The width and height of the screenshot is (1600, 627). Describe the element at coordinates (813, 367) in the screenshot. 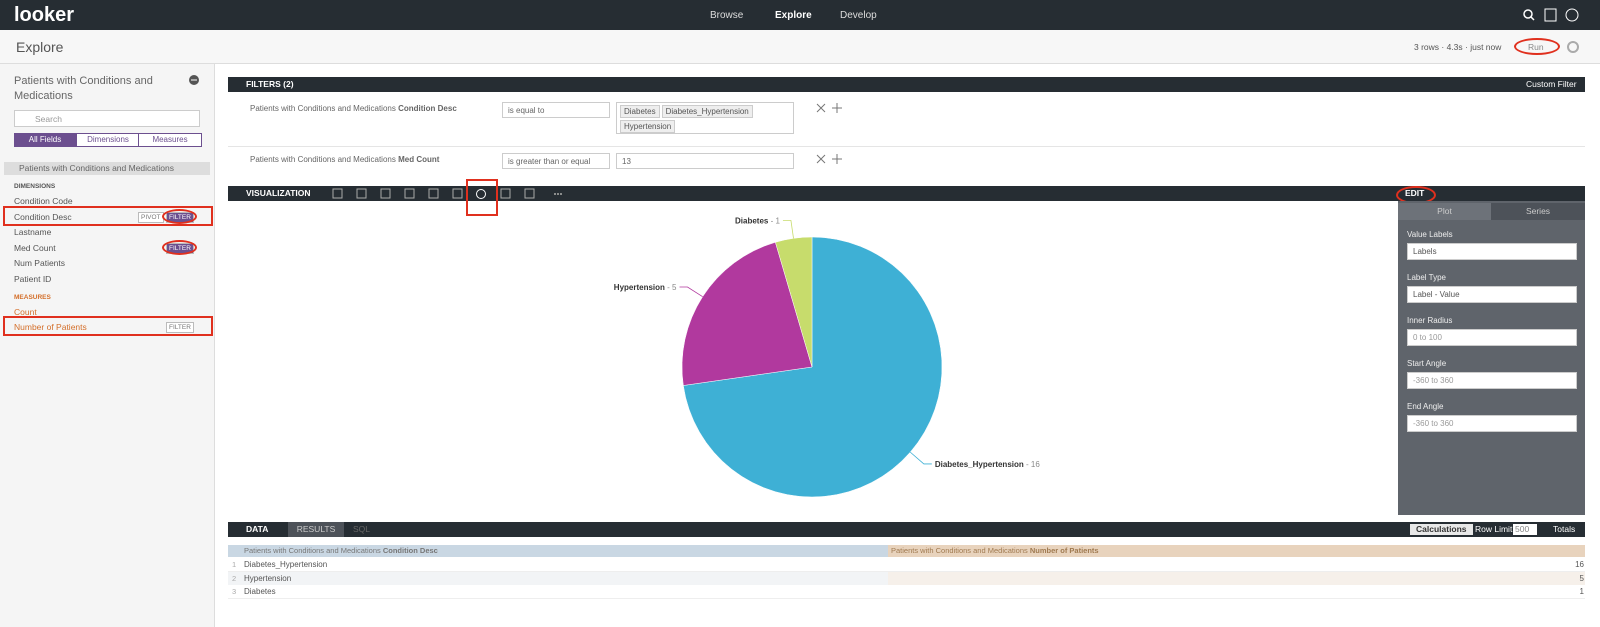

I see `pie-slice` at that location.